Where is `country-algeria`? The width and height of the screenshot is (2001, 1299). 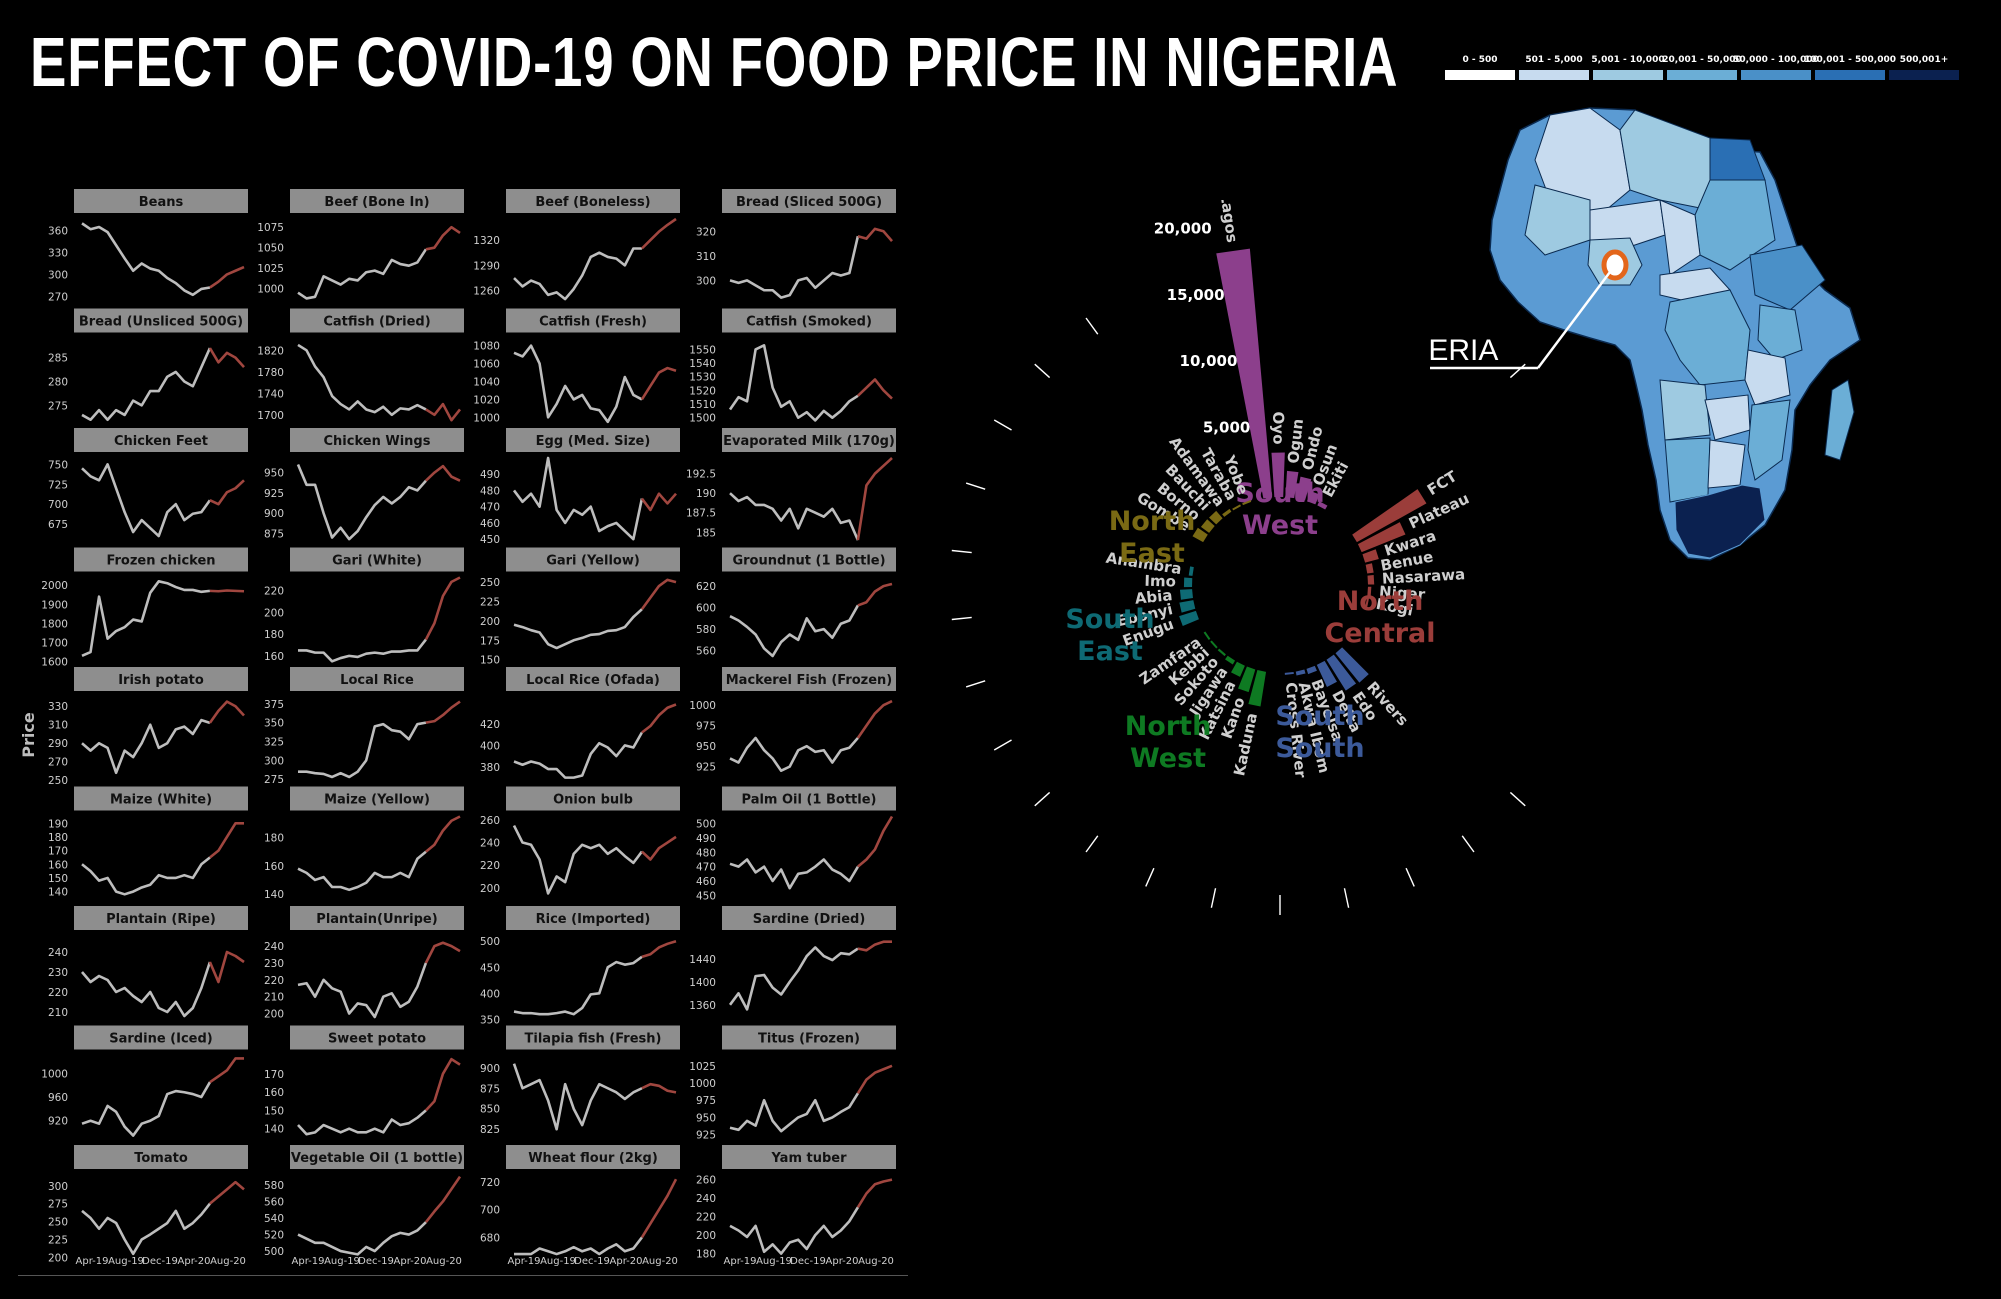 country-algeria is located at coordinates (1582, 161).